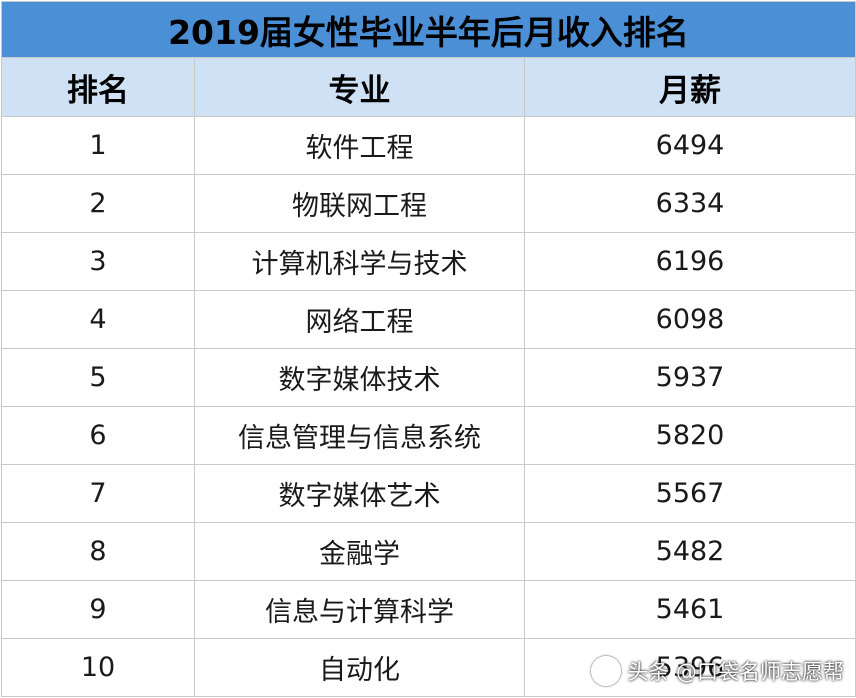 This screenshot has height=698, width=856. What do you see at coordinates (98, 261) in the screenshot?
I see `rank-cell: 3` at bounding box center [98, 261].